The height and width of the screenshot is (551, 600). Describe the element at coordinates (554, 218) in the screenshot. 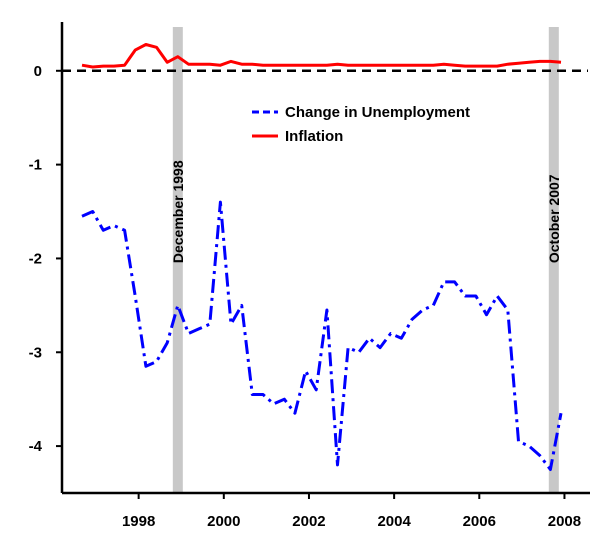

I see `event-label: October 2007` at that location.